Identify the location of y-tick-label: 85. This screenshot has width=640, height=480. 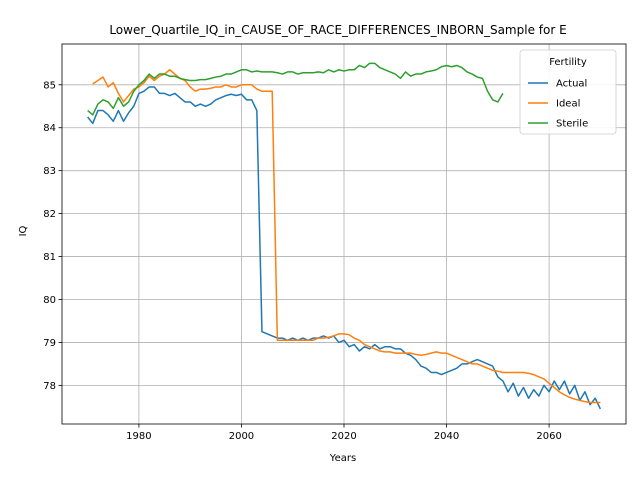
(49, 85).